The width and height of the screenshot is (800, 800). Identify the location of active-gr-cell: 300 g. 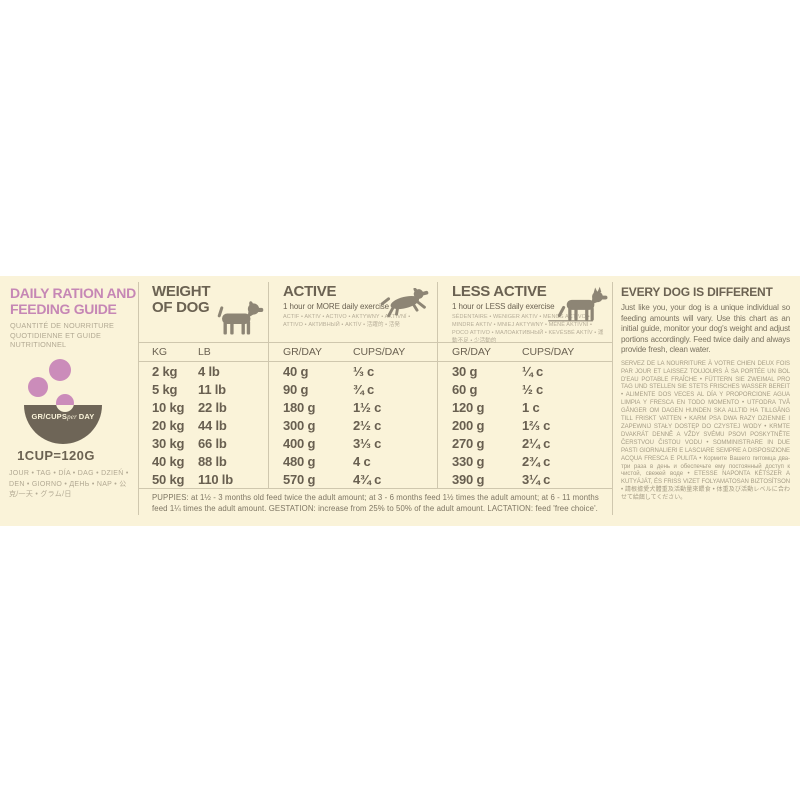
(299, 425).